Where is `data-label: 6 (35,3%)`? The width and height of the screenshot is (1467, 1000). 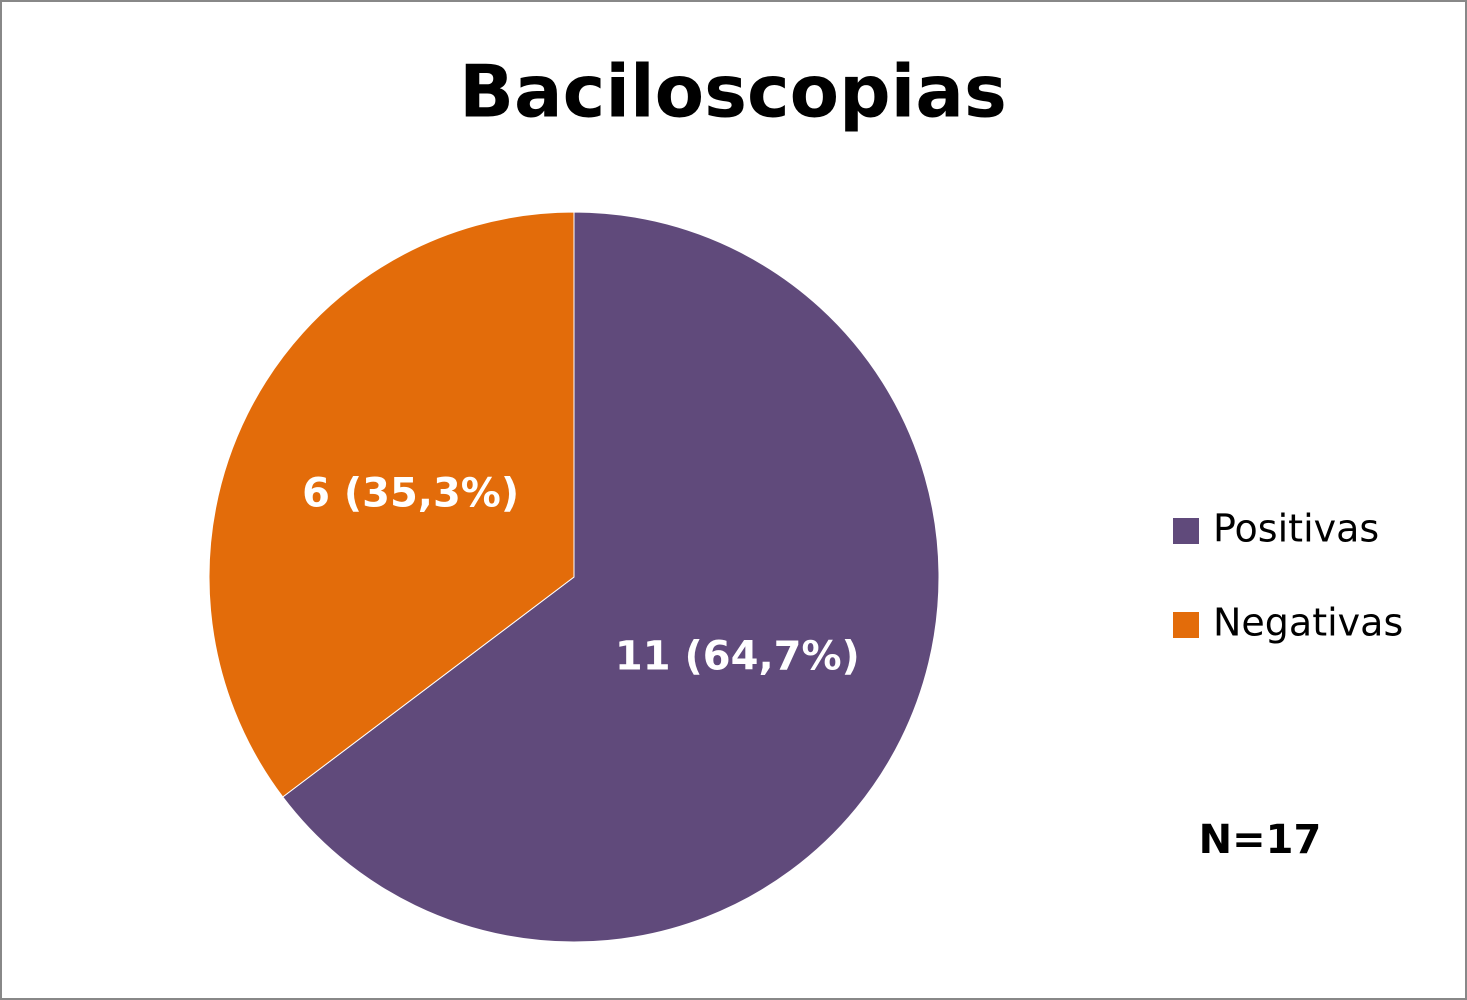 data-label: 6 (35,3%) is located at coordinates (410, 494).